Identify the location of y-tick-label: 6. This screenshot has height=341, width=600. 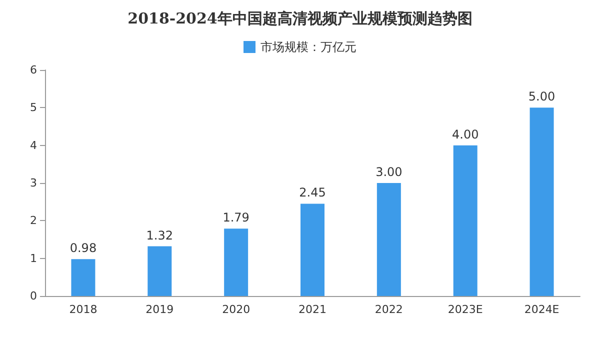
(33, 70).